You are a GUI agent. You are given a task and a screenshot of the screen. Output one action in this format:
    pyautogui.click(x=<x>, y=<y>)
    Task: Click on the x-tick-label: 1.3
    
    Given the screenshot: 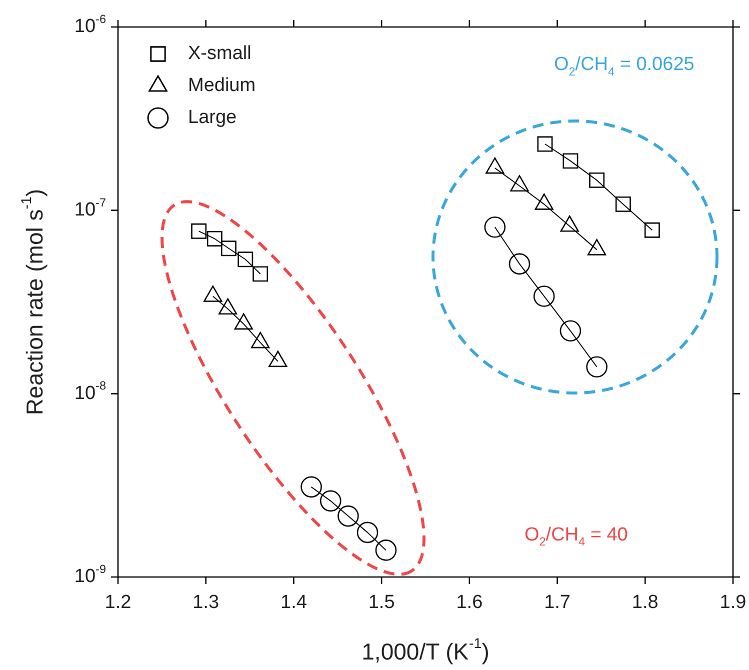 What is the action you would take?
    pyautogui.click(x=206, y=603)
    